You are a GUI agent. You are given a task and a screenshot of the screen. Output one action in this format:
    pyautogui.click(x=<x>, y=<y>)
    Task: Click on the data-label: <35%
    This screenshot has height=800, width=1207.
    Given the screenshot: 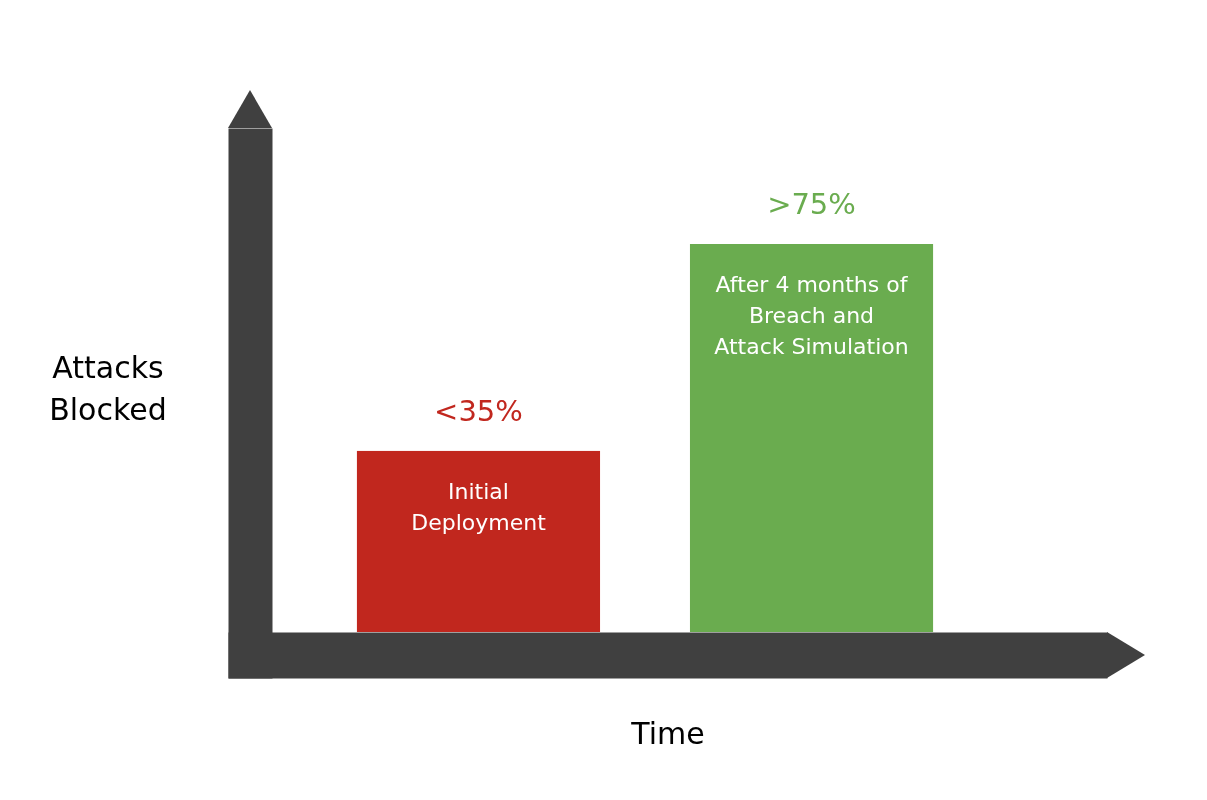 What is the action you would take?
    pyautogui.click(x=478, y=410)
    